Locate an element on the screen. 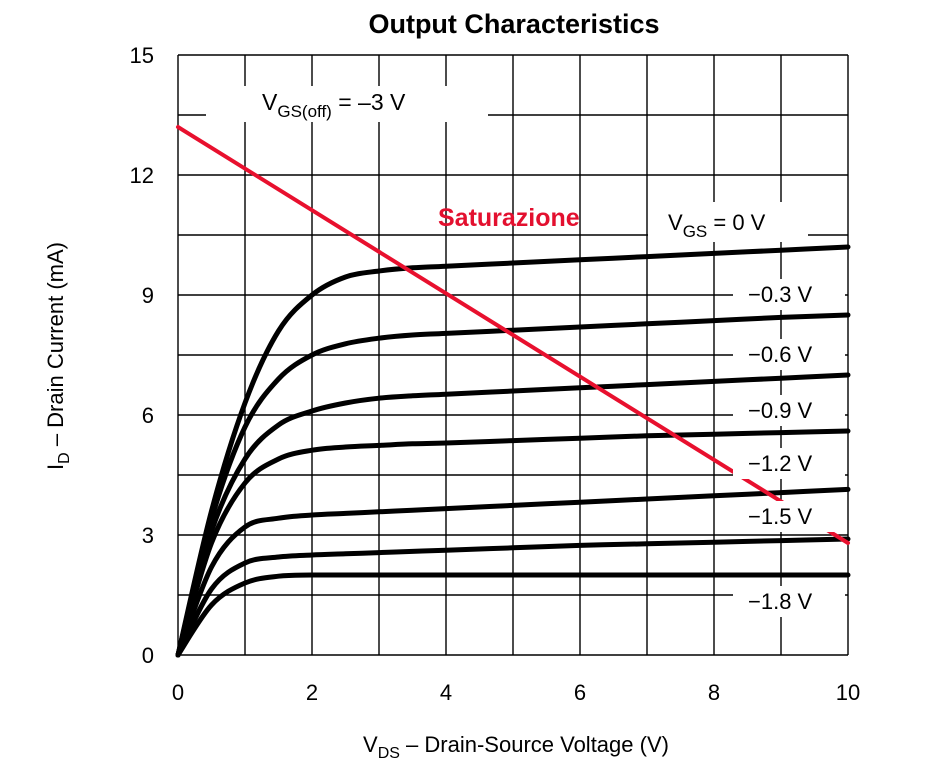 Image resolution: width=935 pixels, height=772 pixels. x-tick-label: 8 is located at coordinates (714, 692).